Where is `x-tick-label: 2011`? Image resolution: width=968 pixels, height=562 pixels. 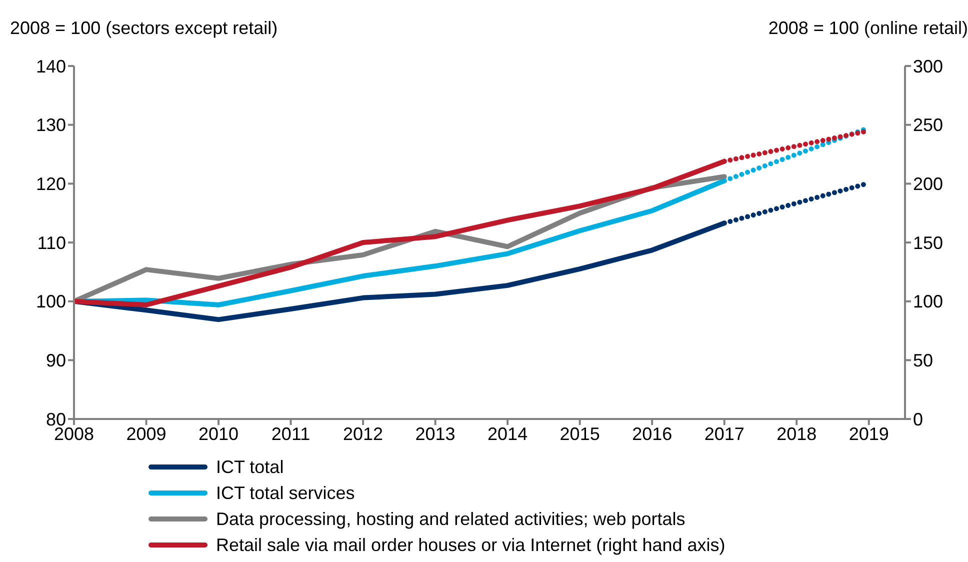
x-tick-label: 2011 is located at coordinates (290, 434).